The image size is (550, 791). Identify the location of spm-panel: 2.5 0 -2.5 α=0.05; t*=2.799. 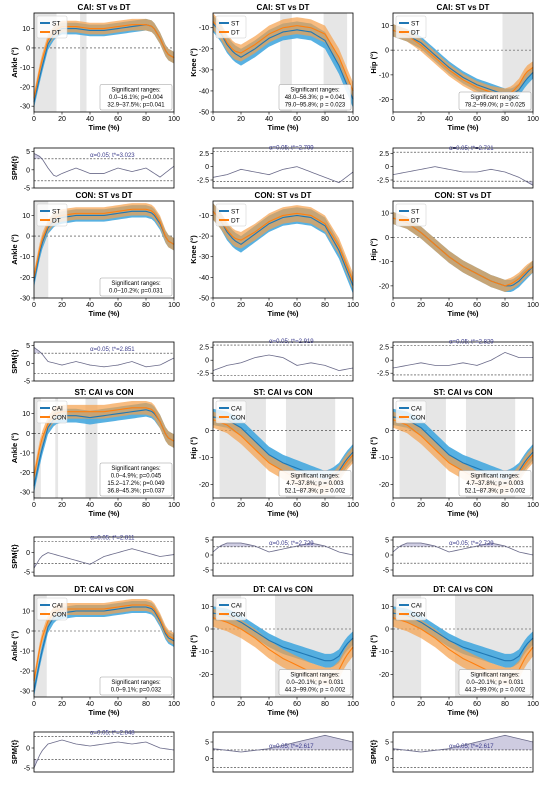
(275, 167).